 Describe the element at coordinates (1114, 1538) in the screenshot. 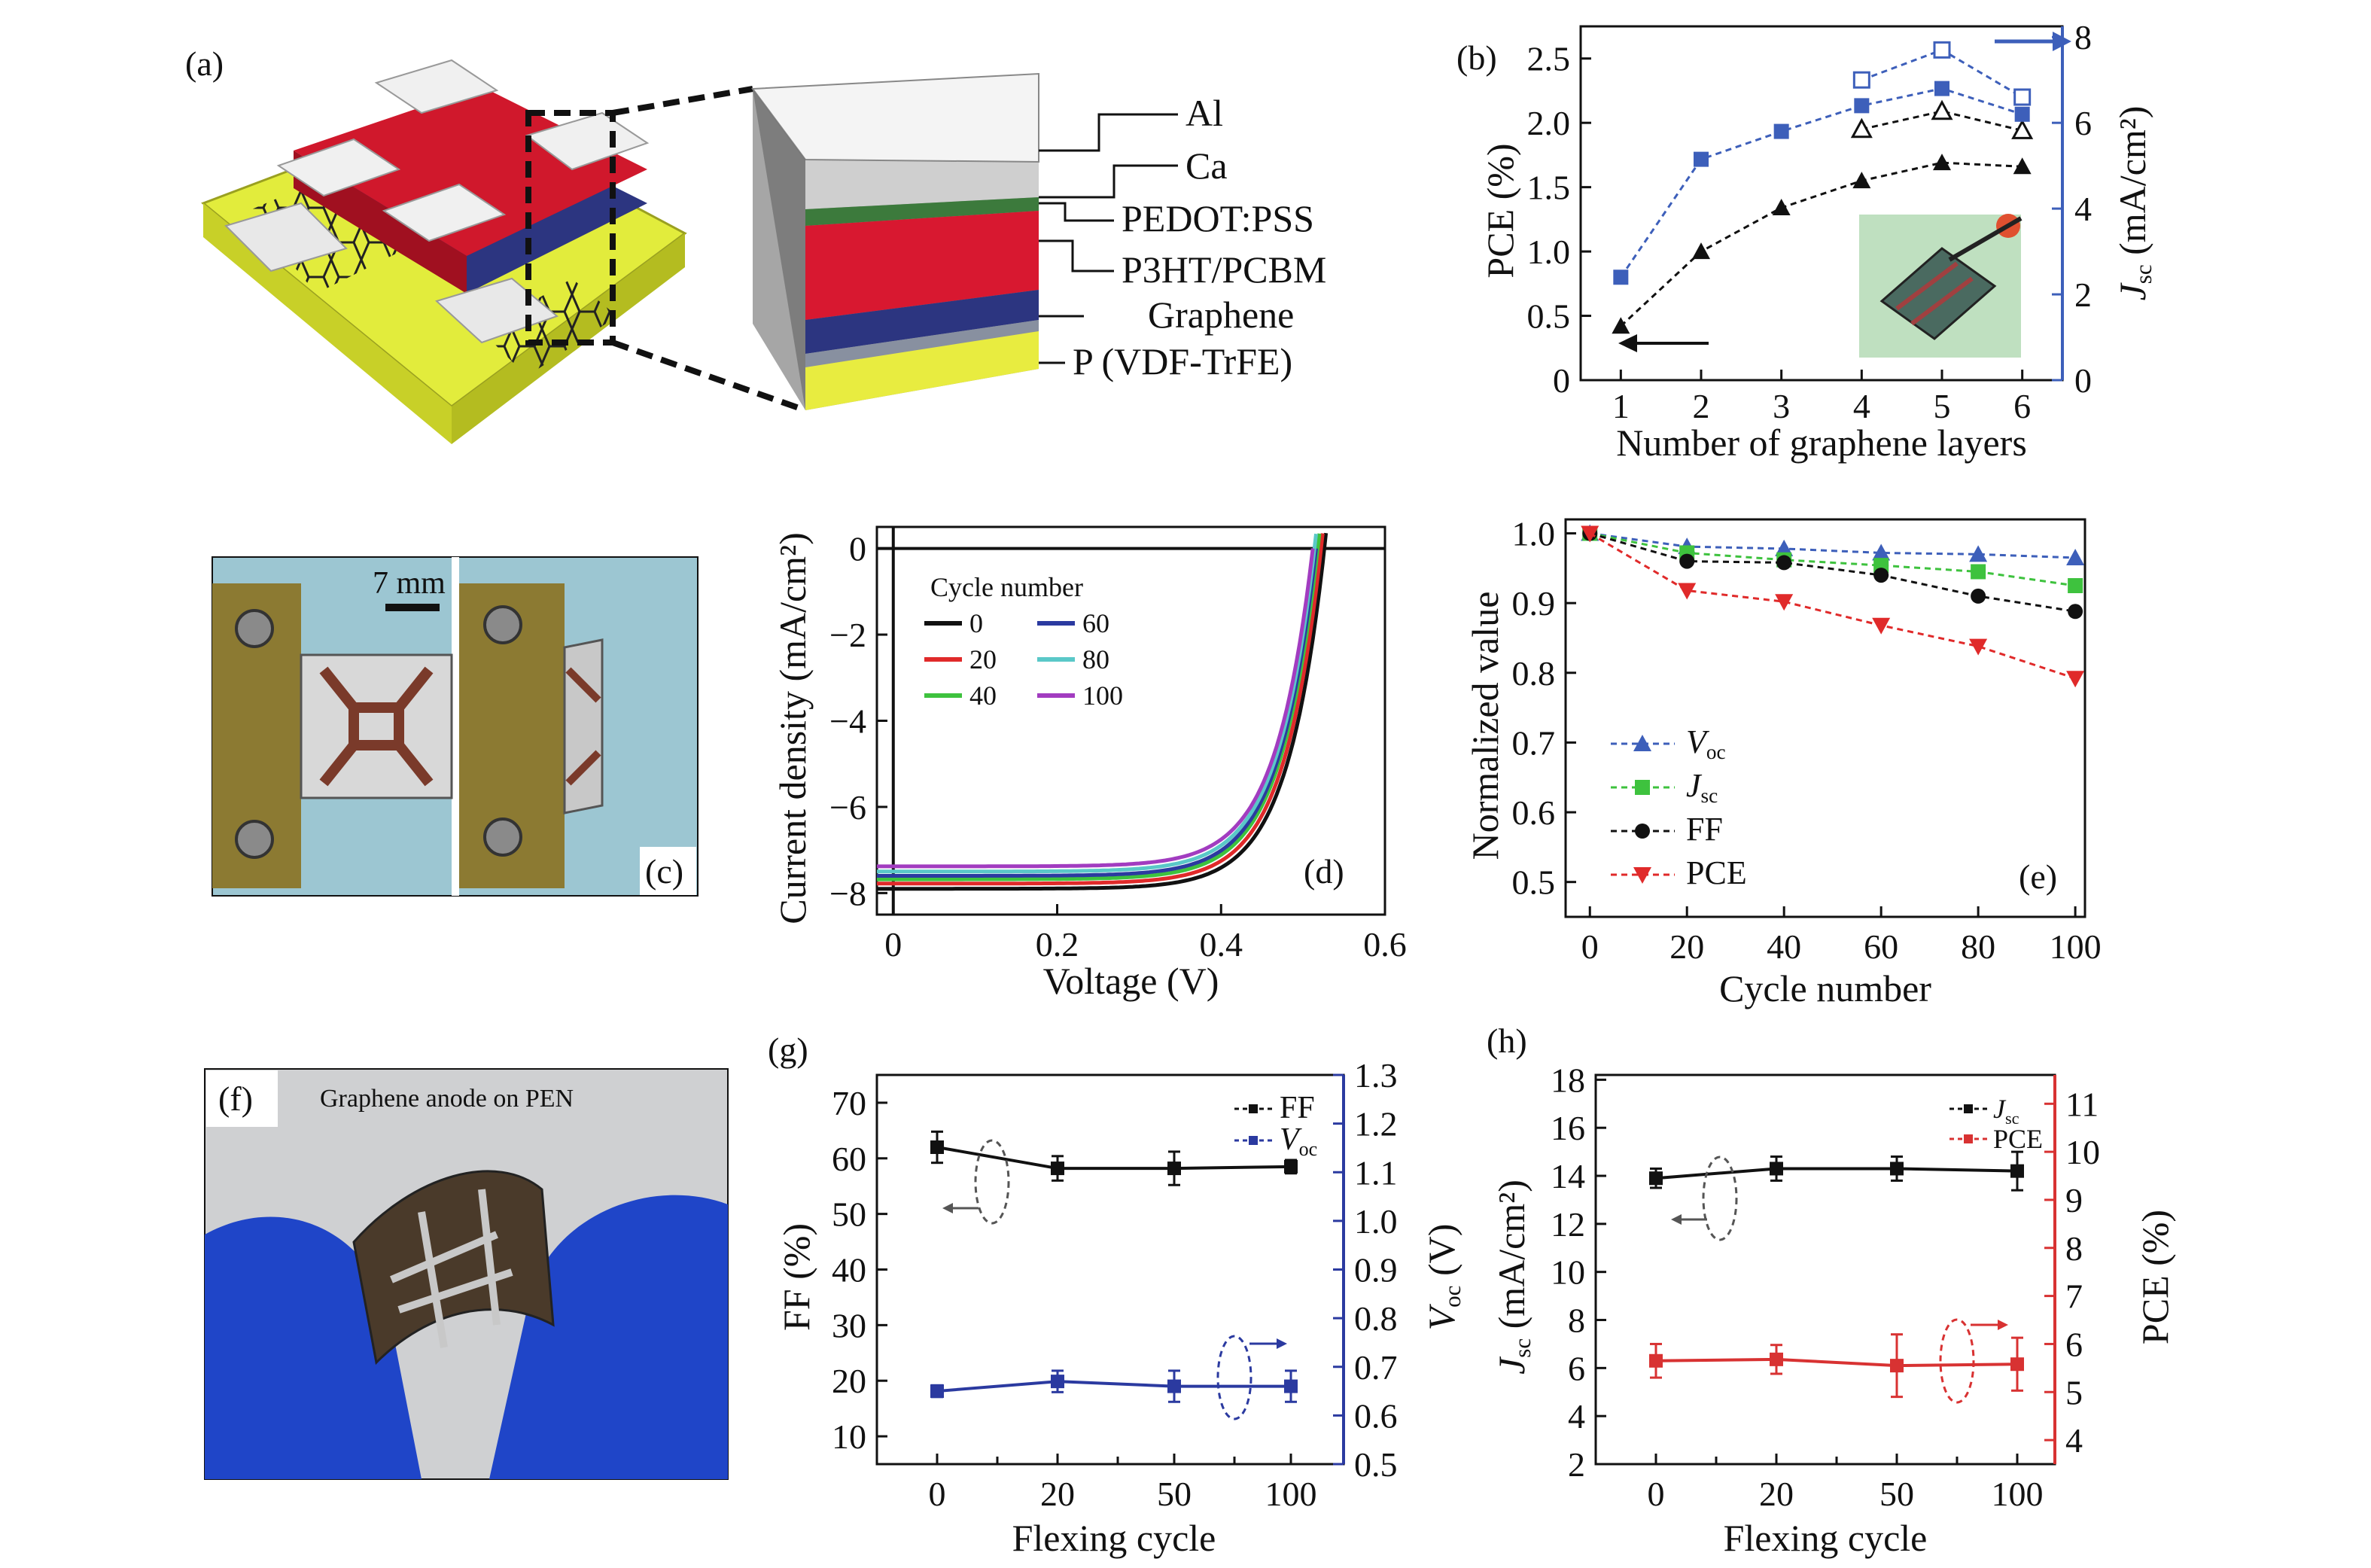

I see `x-axis-label: Flexing cycle` at that location.